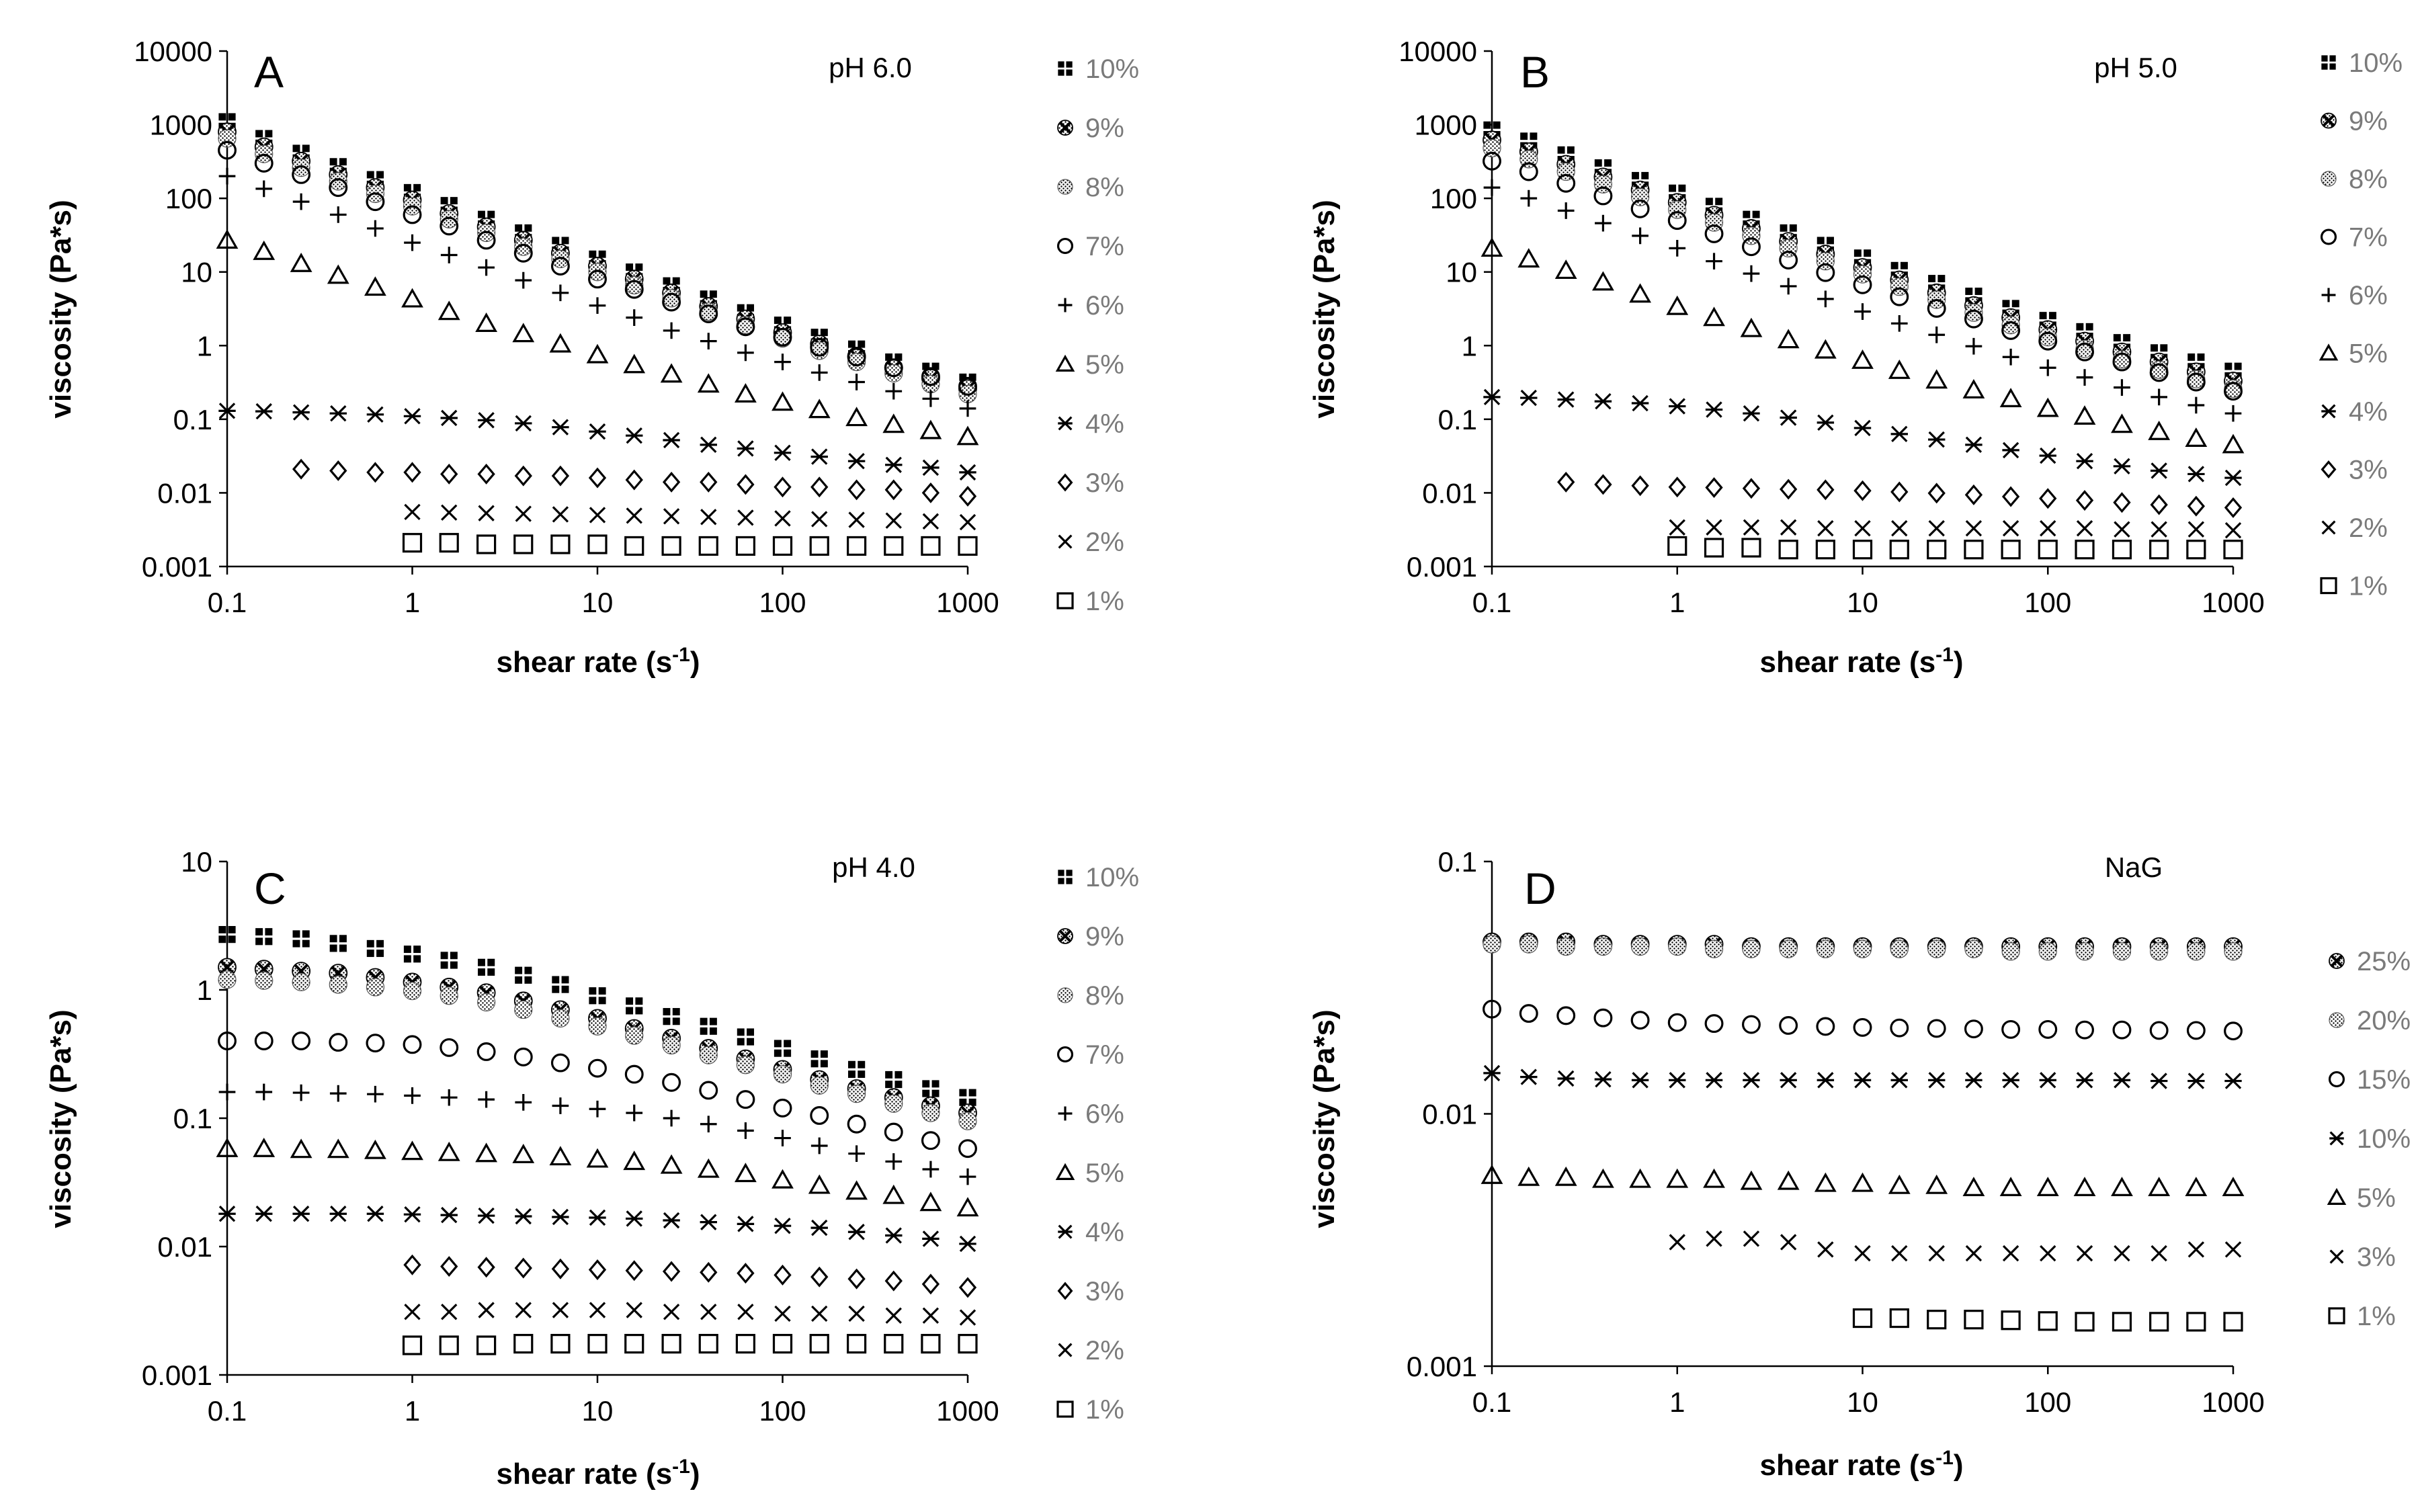  I want to click on legend-item: 9%, so click(1090, 937).